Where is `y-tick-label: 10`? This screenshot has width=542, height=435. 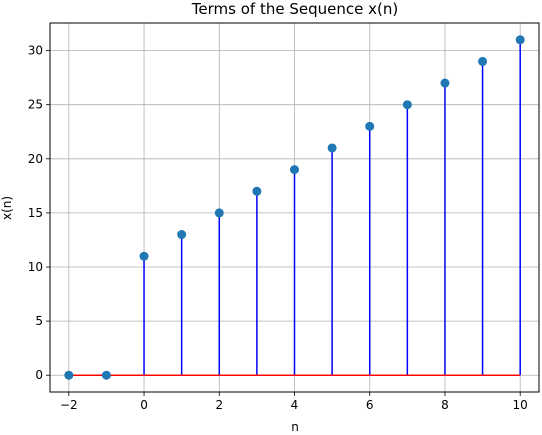 y-tick-label: 10 is located at coordinates (35, 267).